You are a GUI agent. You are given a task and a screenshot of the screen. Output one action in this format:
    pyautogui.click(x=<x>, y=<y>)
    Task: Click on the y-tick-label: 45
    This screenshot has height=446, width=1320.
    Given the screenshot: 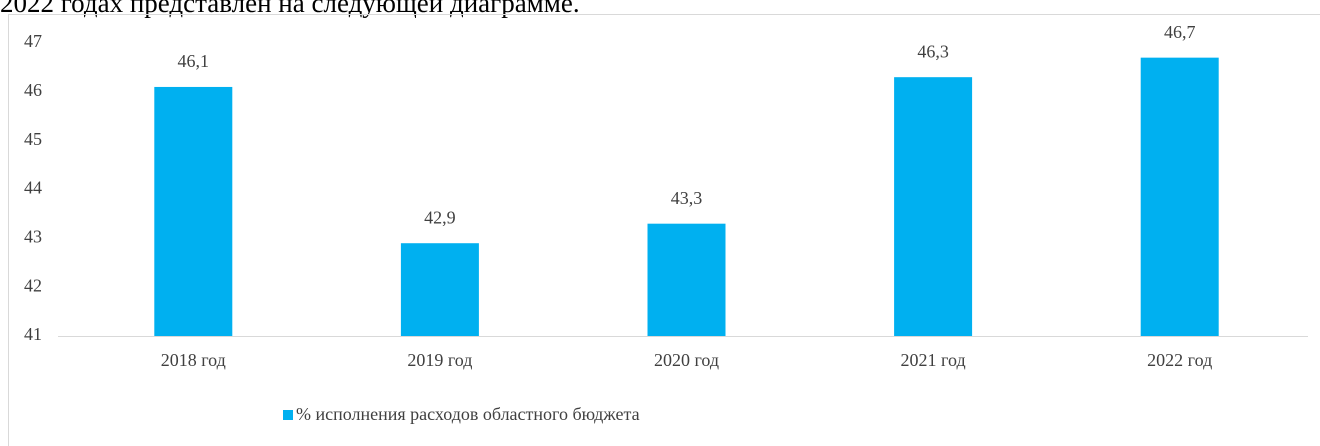 What is the action you would take?
    pyautogui.click(x=33, y=139)
    